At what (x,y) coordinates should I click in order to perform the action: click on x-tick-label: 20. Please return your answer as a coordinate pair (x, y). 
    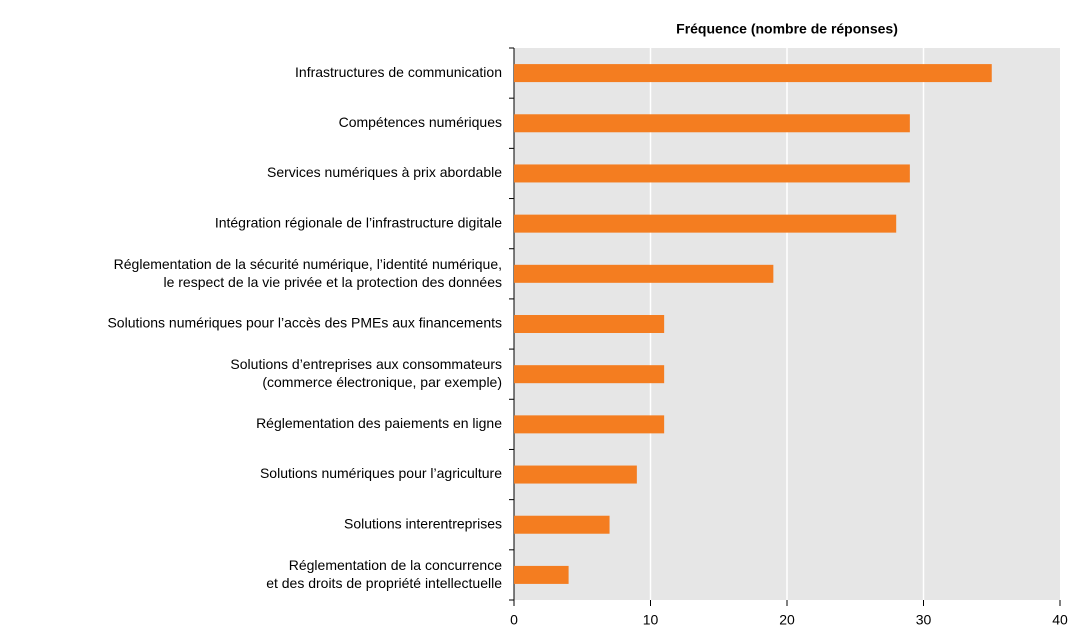
    Looking at the image, I should click on (787, 620).